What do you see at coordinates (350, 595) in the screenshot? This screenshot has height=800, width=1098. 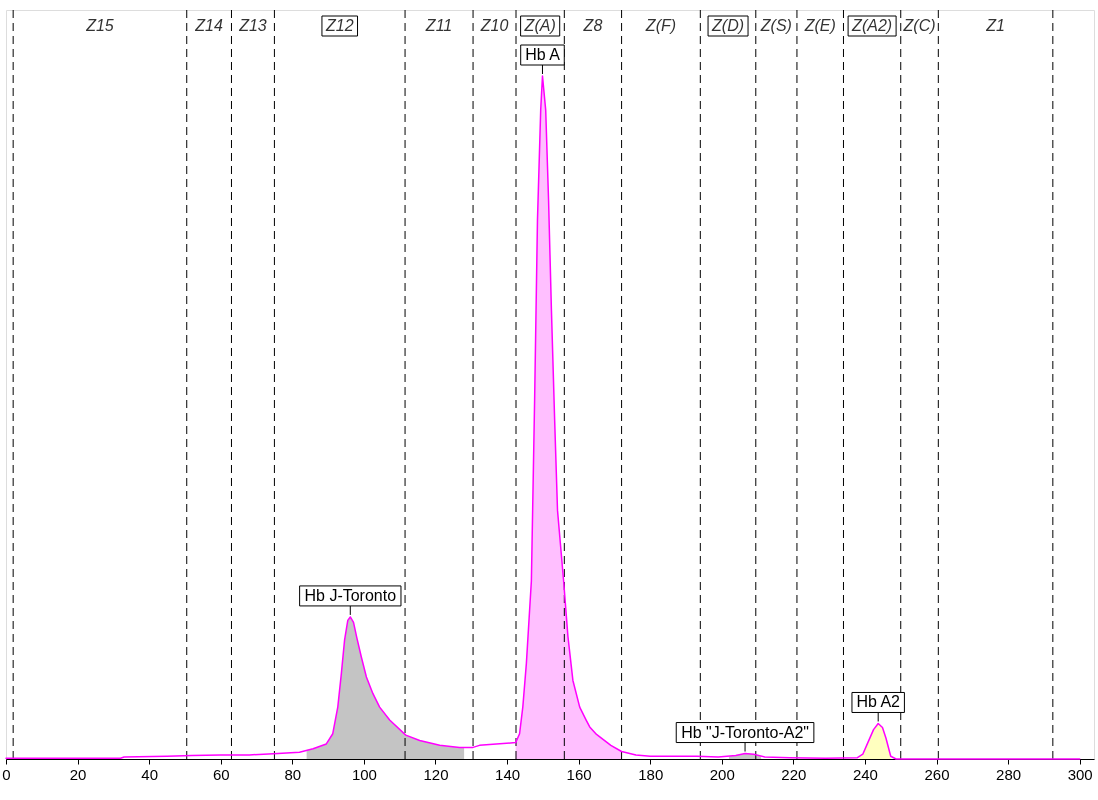 I see `annotation: Hb J-Toronto` at bounding box center [350, 595].